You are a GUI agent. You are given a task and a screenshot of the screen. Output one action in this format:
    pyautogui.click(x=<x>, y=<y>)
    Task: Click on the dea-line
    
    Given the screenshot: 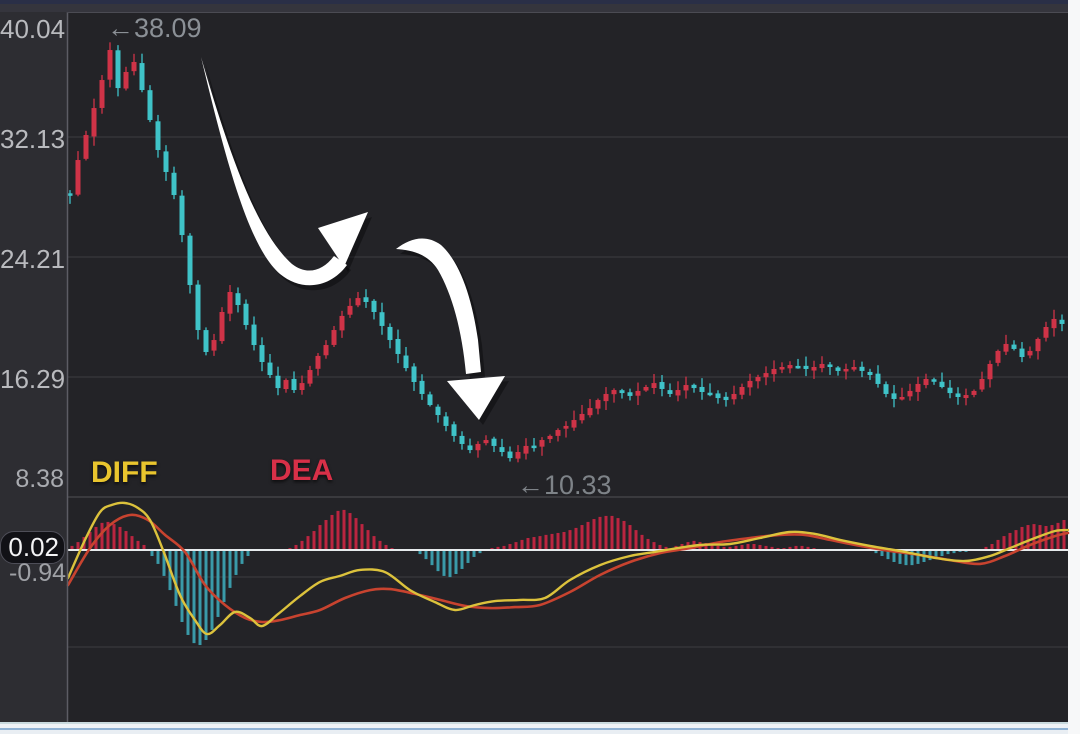 What is the action you would take?
    pyautogui.click(x=568, y=568)
    